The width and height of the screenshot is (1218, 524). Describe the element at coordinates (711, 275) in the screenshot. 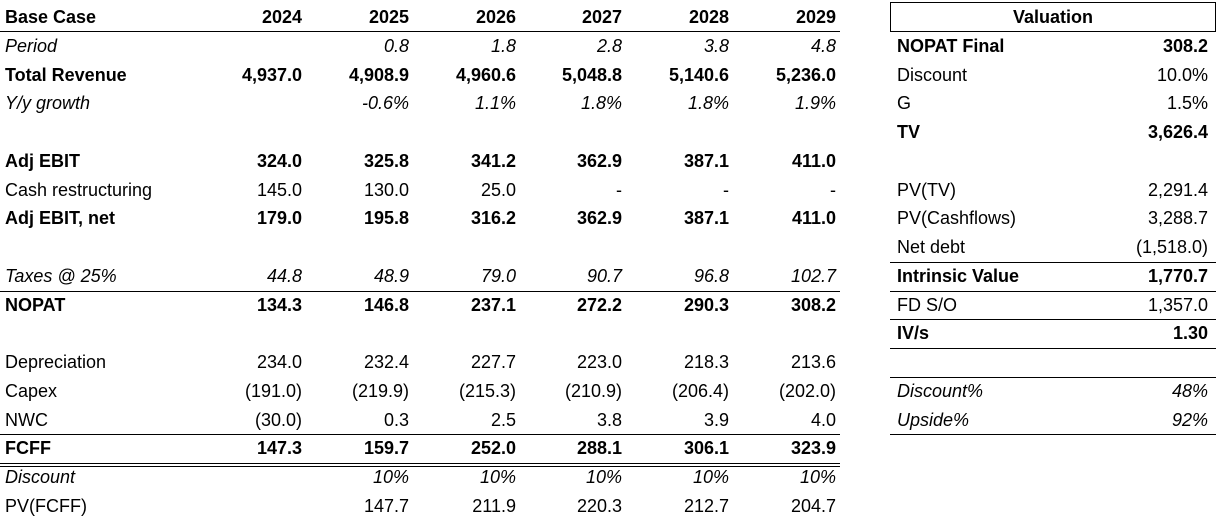

I see `cell-value: 96.8` at that location.